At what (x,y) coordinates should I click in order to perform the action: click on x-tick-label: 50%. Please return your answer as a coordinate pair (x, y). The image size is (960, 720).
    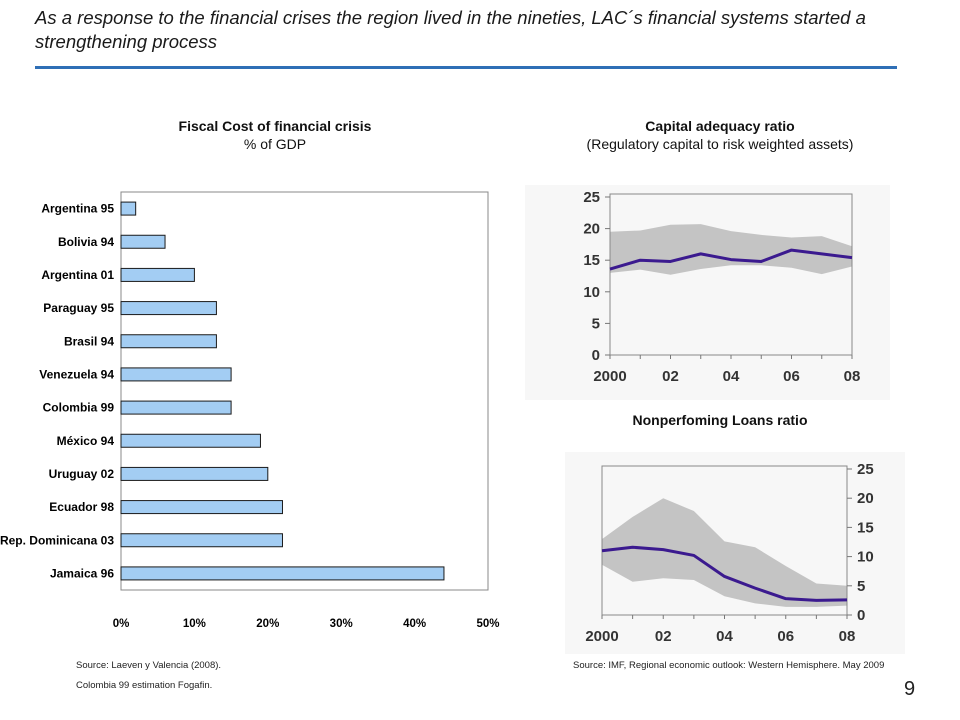
    Looking at the image, I should click on (487, 624).